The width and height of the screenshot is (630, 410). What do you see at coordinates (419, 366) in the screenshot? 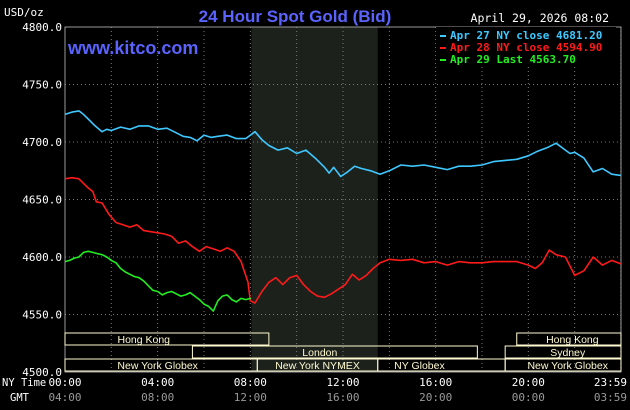
I see `session-label: NY Globex` at bounding box center [419, 366].